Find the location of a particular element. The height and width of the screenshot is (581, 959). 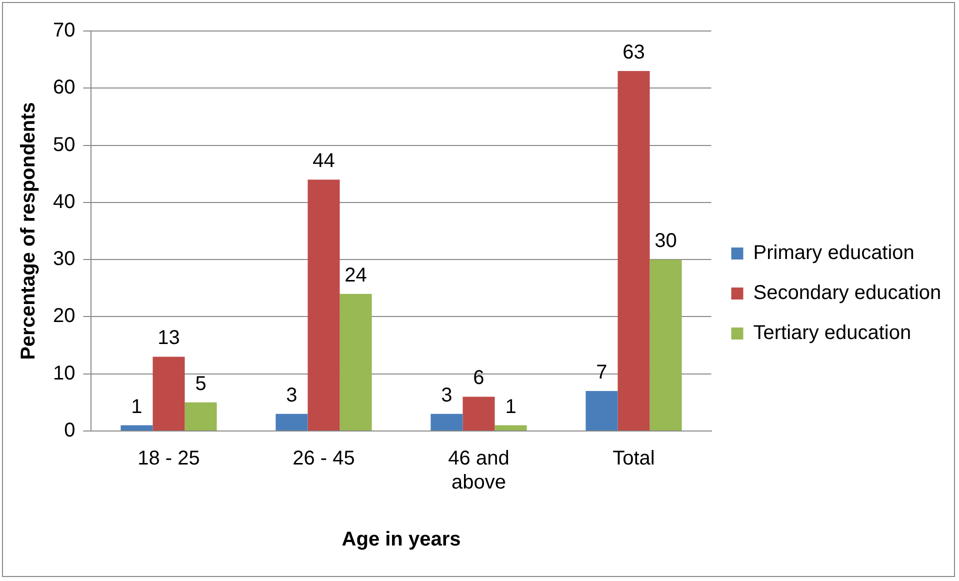

x-tick-label: 18 - 25 is located at coordinates (169, 459).